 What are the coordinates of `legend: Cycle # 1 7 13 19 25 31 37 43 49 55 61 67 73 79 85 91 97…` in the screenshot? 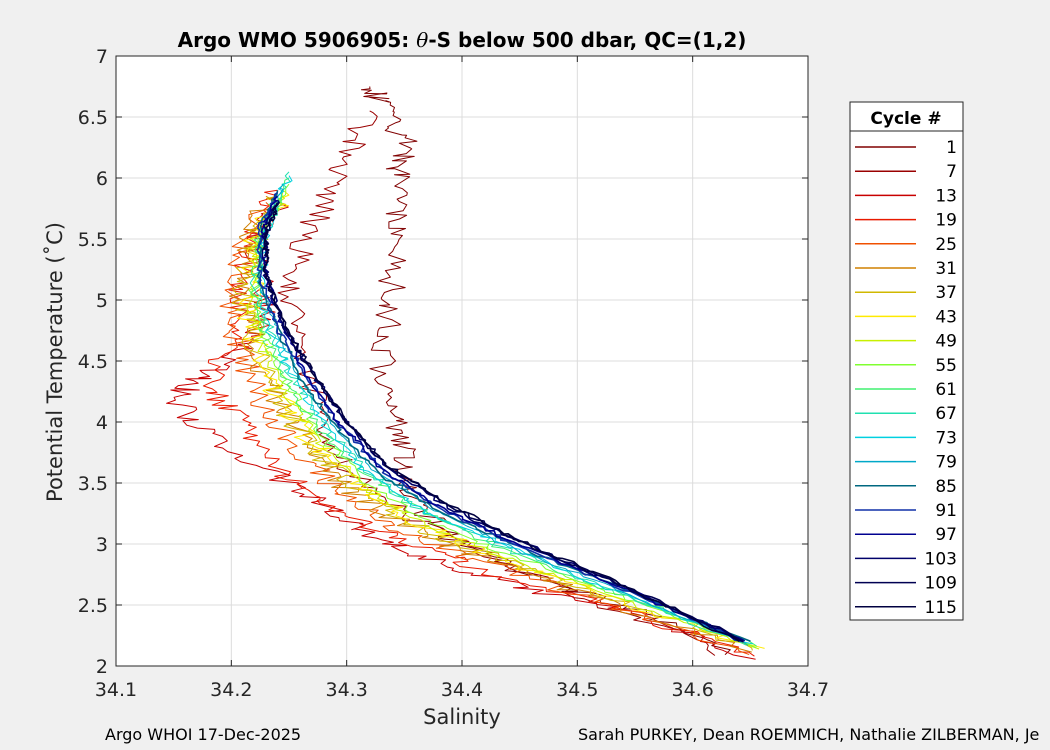 It's located at (906, 361).